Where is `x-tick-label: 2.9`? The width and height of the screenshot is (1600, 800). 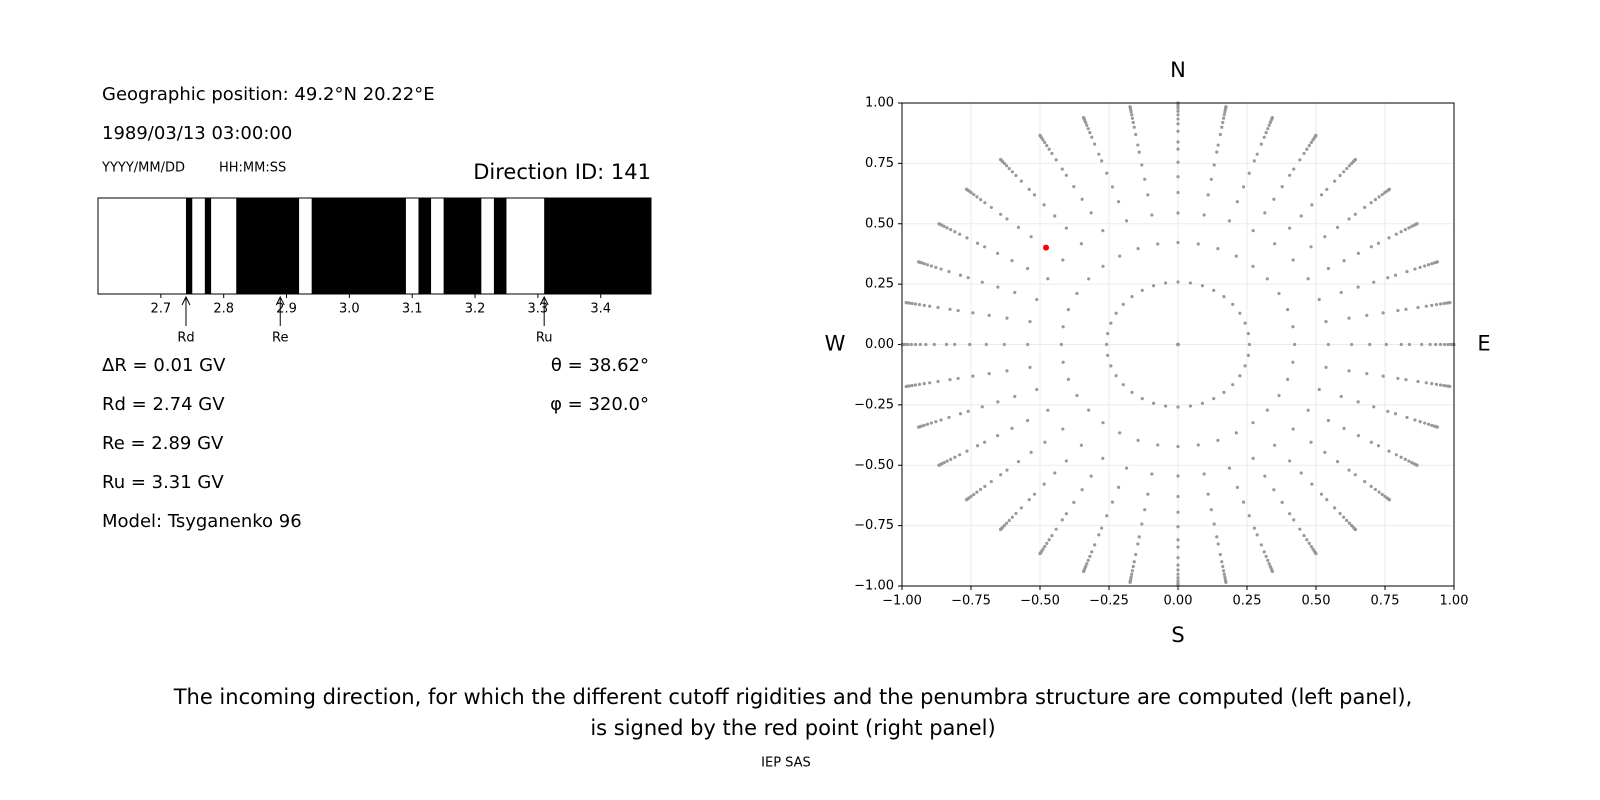
x-tick-label: 2.9 is located at coordinates (286, 309).